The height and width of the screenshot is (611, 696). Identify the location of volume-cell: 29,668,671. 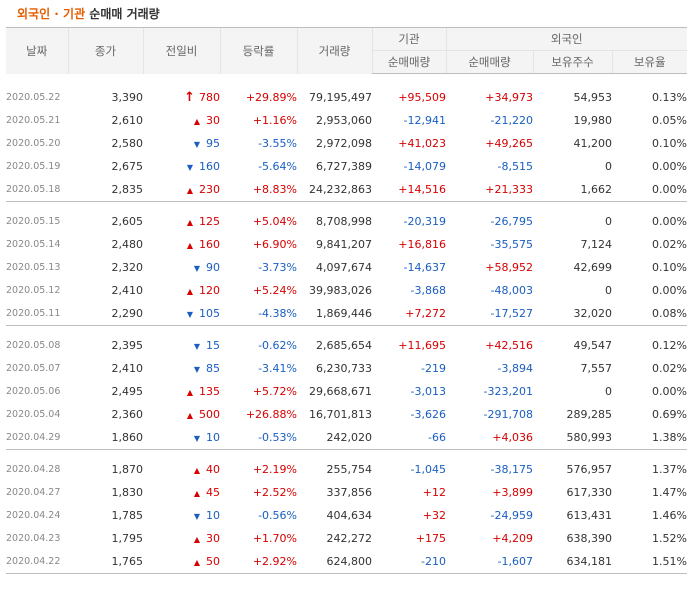
(340, 391).